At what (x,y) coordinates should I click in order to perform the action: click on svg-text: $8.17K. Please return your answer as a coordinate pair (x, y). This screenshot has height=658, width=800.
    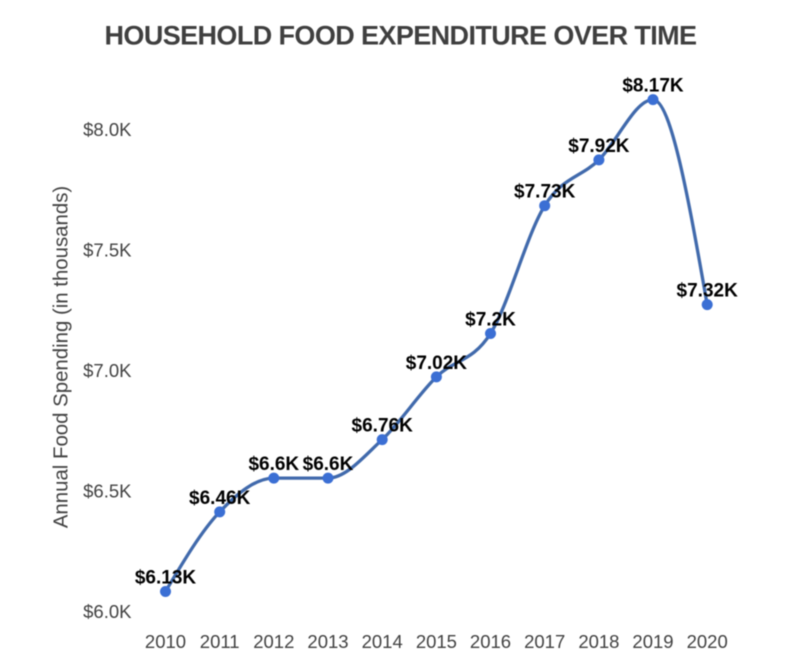
    Looking at the image, I should click on (653, 86).